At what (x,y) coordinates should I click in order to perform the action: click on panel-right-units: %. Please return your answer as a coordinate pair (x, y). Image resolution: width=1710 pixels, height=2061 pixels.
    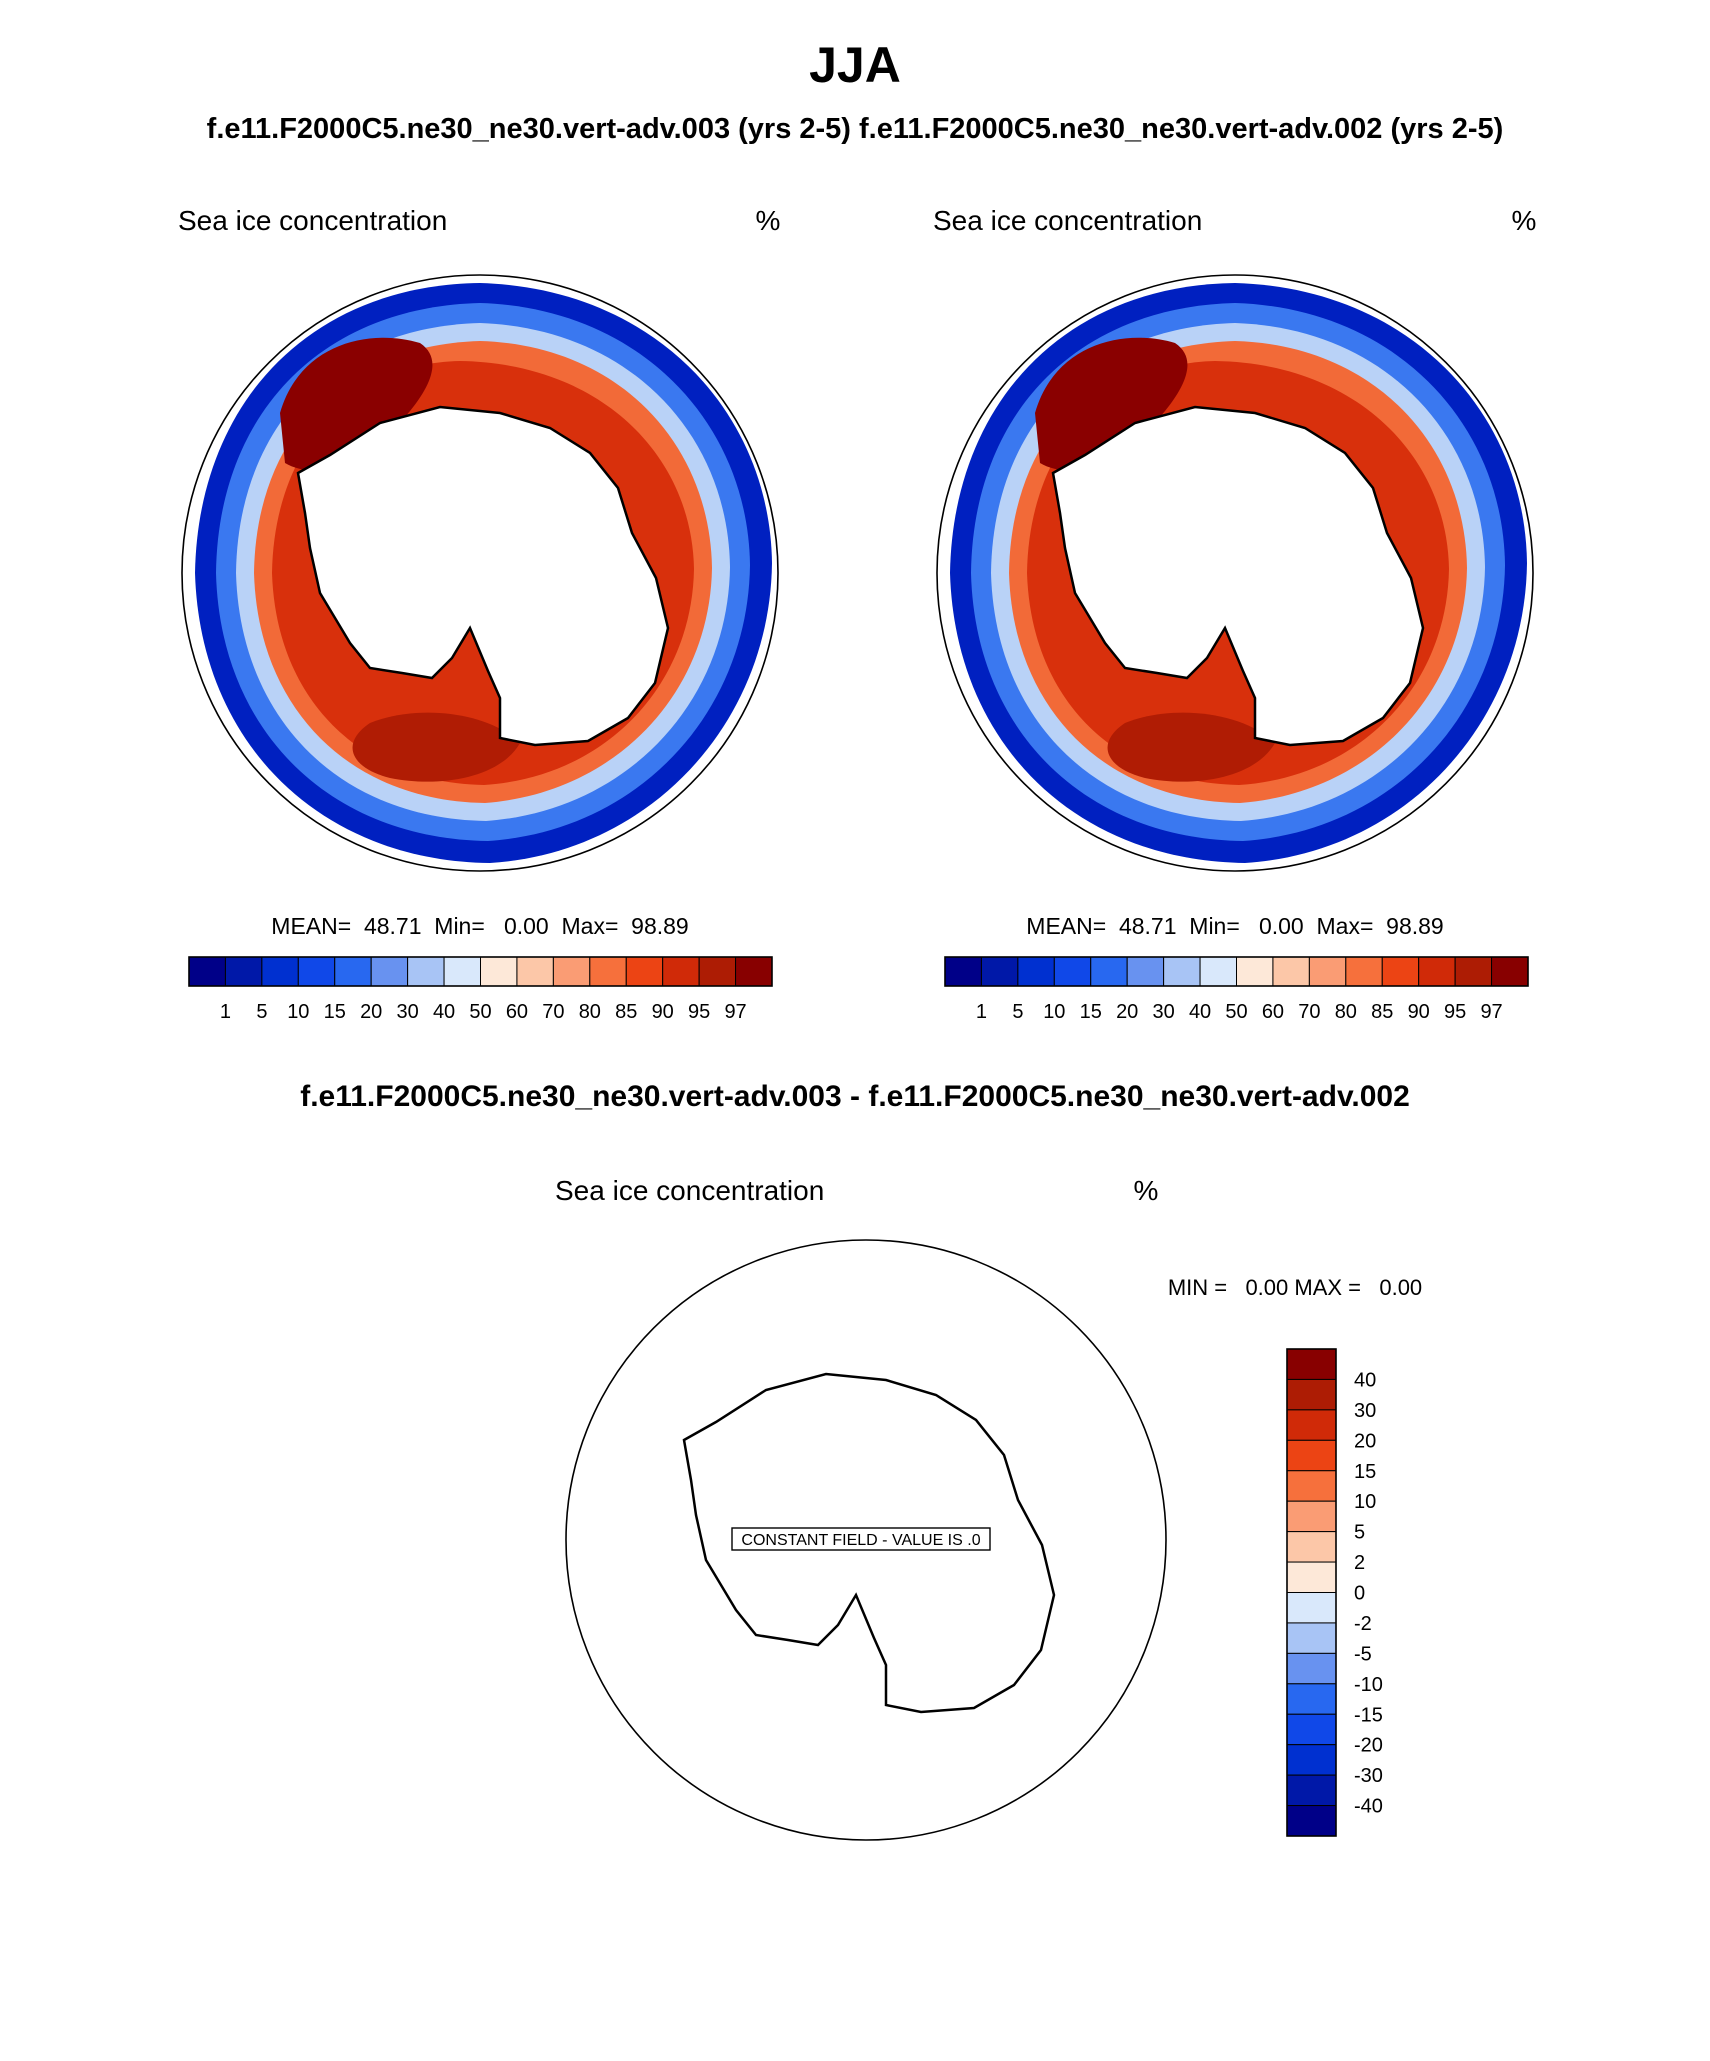
    Looking at the image, I should click on (1524, 220).